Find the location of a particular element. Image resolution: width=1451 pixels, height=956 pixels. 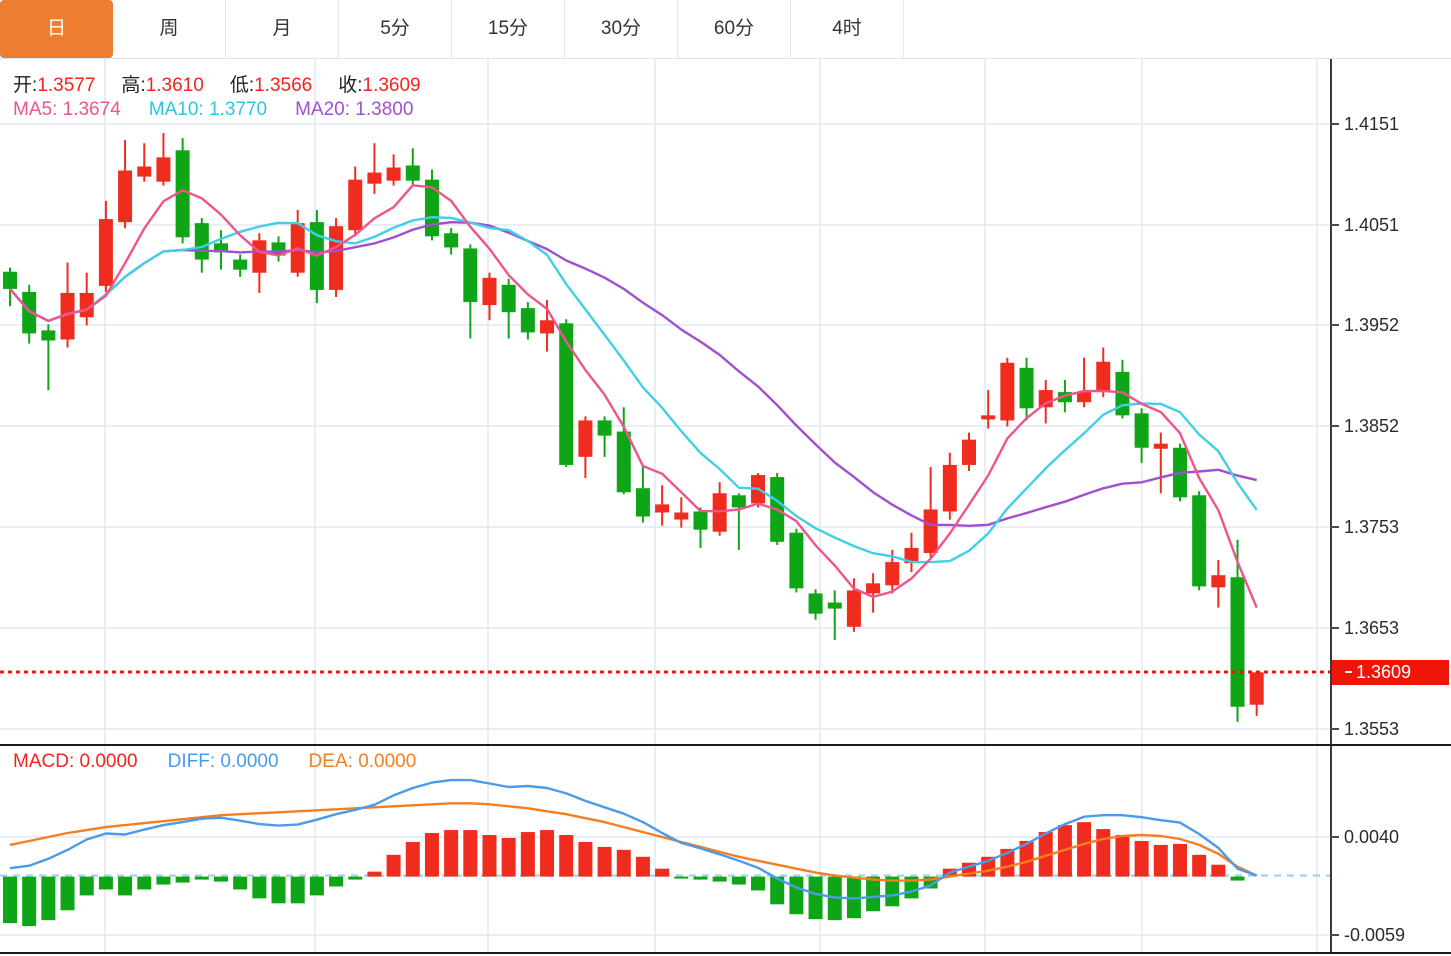

diff-value-legend: DIFF: 0.0000 is located at coordinates (223, 761).